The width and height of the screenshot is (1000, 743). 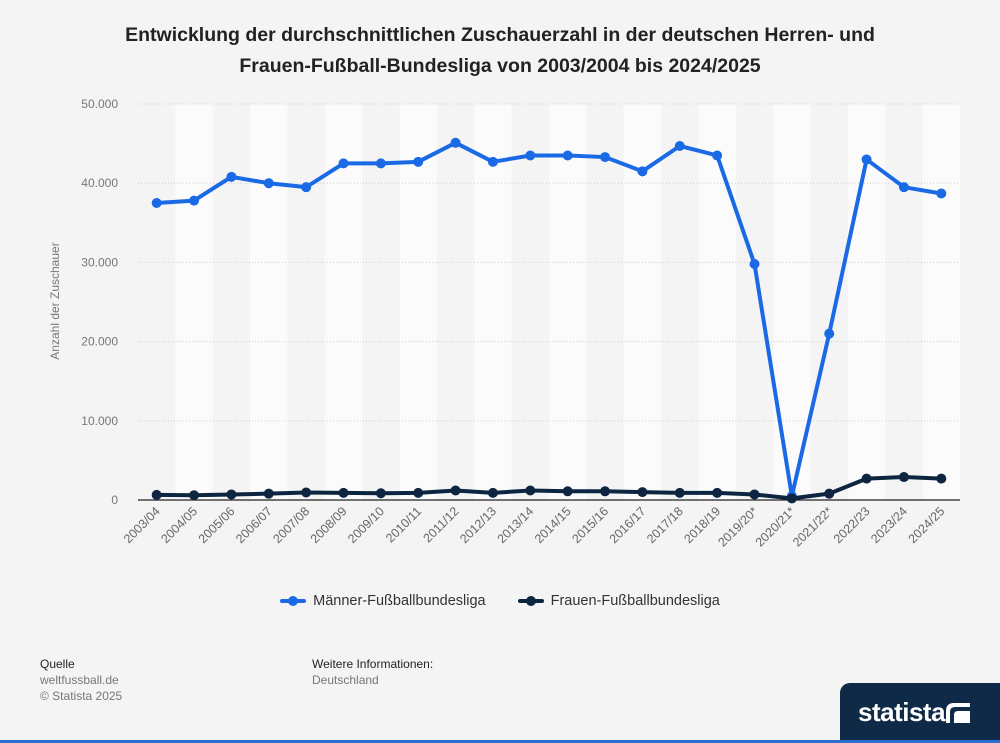 I want to click on source-heading: Quelle, so click(x=57, y=664).